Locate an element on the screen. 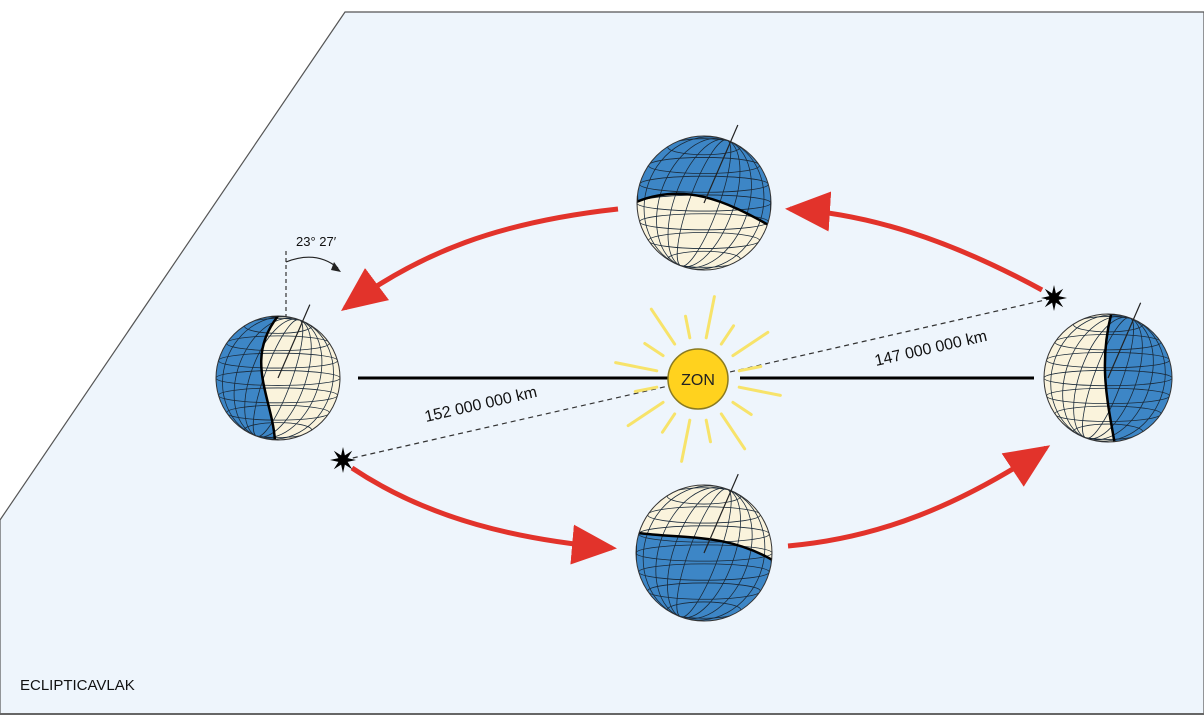 This screenshot has height=718, width=1204. sun is located at coordinates (698, 379).